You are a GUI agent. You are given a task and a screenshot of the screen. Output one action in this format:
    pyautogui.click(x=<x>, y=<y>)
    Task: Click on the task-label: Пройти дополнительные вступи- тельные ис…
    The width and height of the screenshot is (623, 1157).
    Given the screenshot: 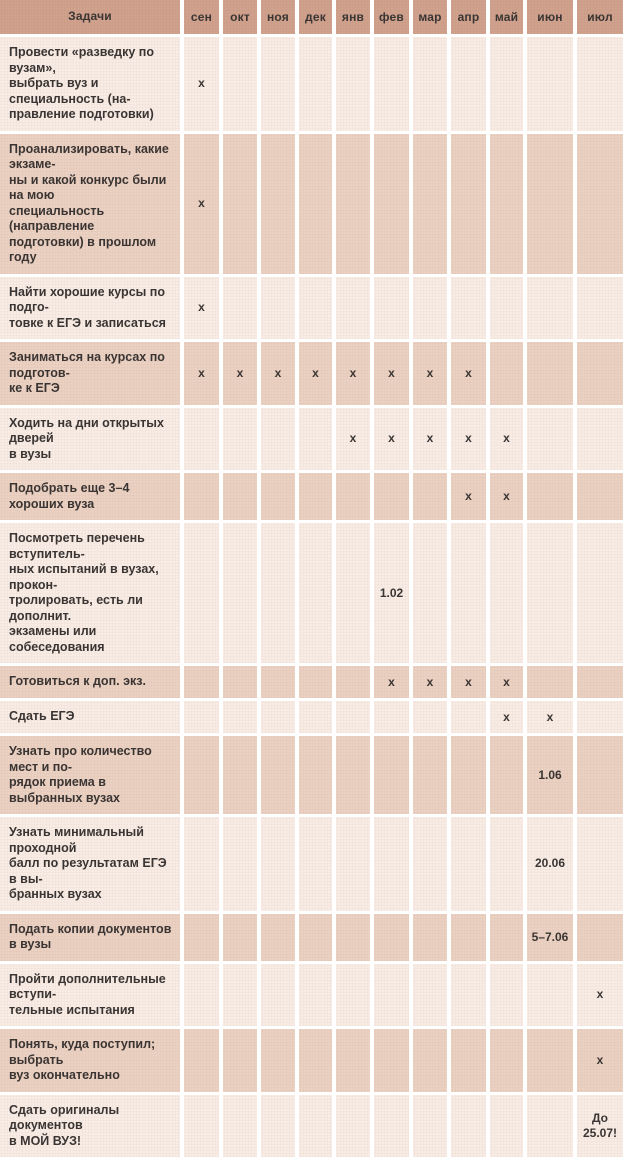 What is the action you would take?
    pyautogui.click(x=92, y=997)
    